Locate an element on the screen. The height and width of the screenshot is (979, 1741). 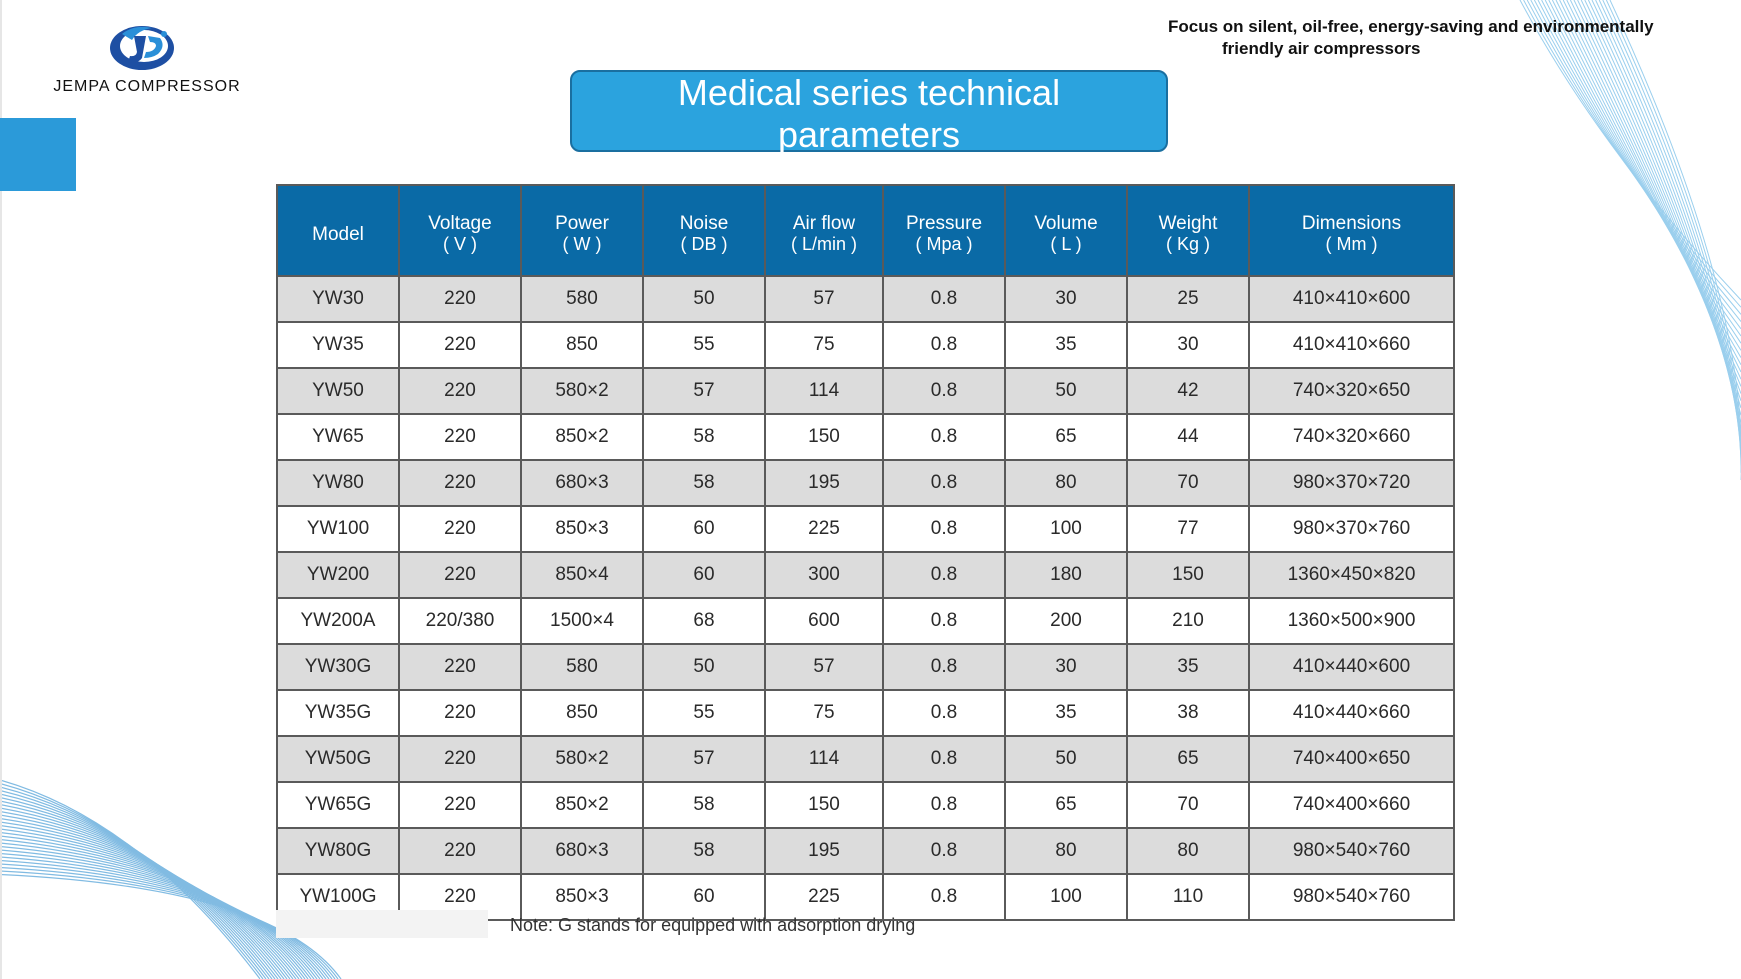
table-cell: 1500×4 is located at coordinates (582, 621).